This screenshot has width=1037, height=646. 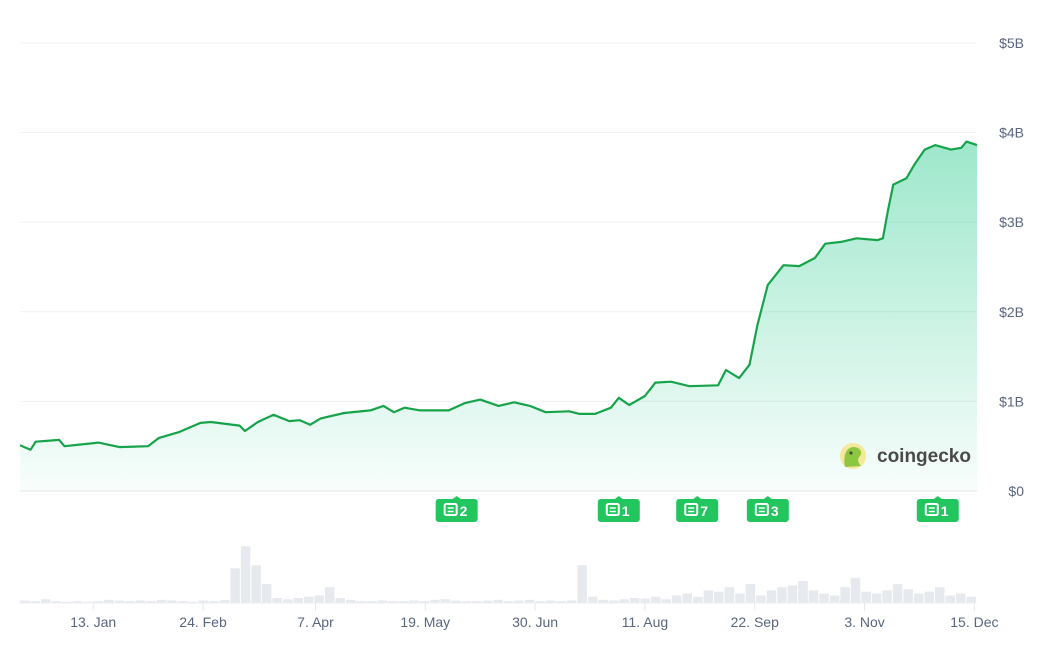 What do you see at coordinates (755, 622) in the screenshot?
I see `x-tick-label: 22. Sep` at bounding box center [755, 622].